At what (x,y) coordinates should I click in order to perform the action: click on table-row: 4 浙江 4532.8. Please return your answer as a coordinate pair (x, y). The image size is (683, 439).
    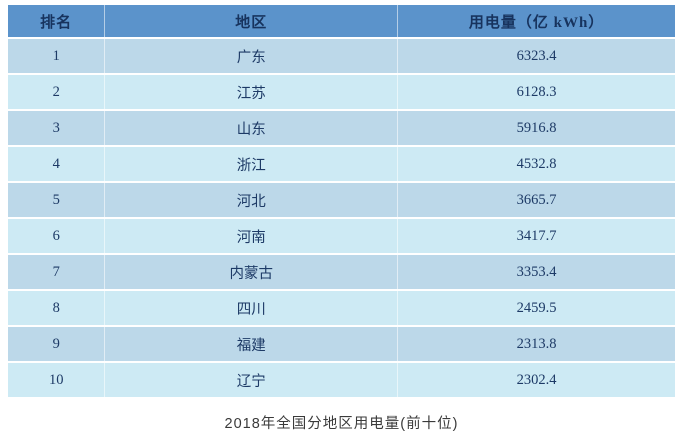
    Looking at the image, I should click on (341, 164).